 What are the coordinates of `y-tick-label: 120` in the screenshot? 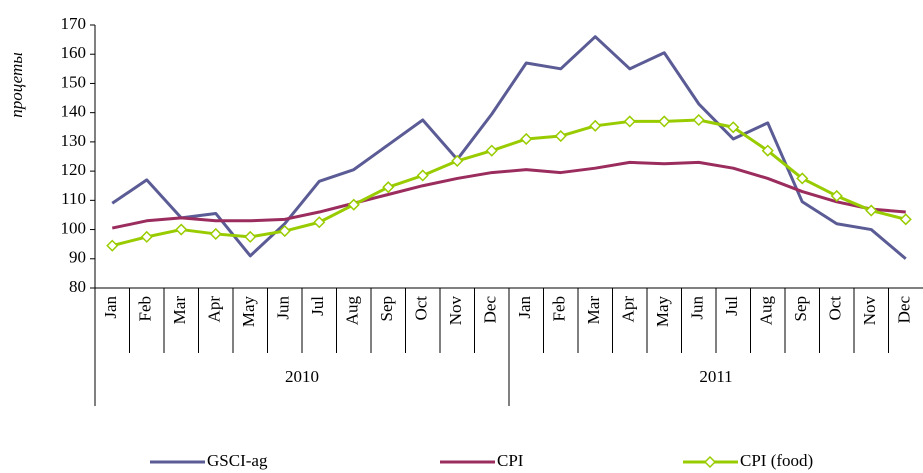 It's located at (74, 169).